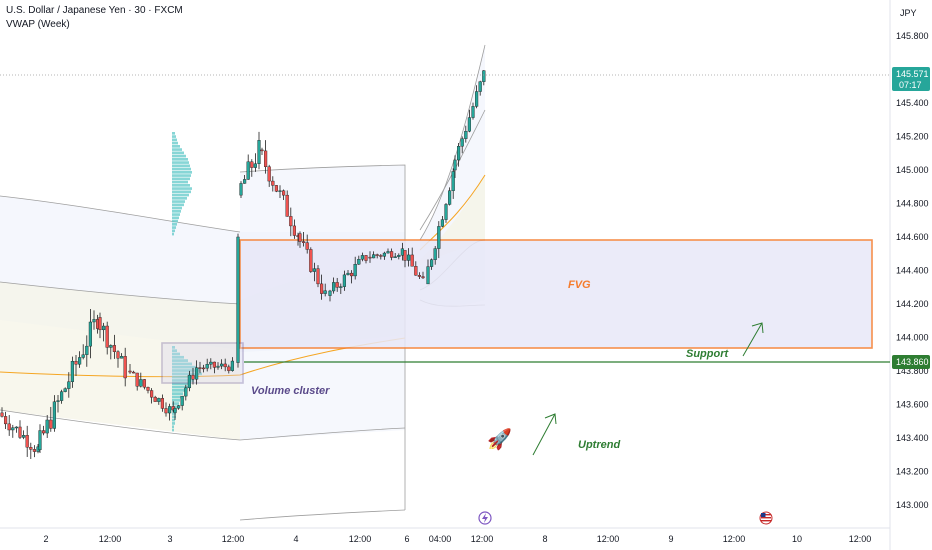 Image resolution: width=932 pixels, height=550 pixels. I want to click on currency-label: JPY, so click(908, 13).